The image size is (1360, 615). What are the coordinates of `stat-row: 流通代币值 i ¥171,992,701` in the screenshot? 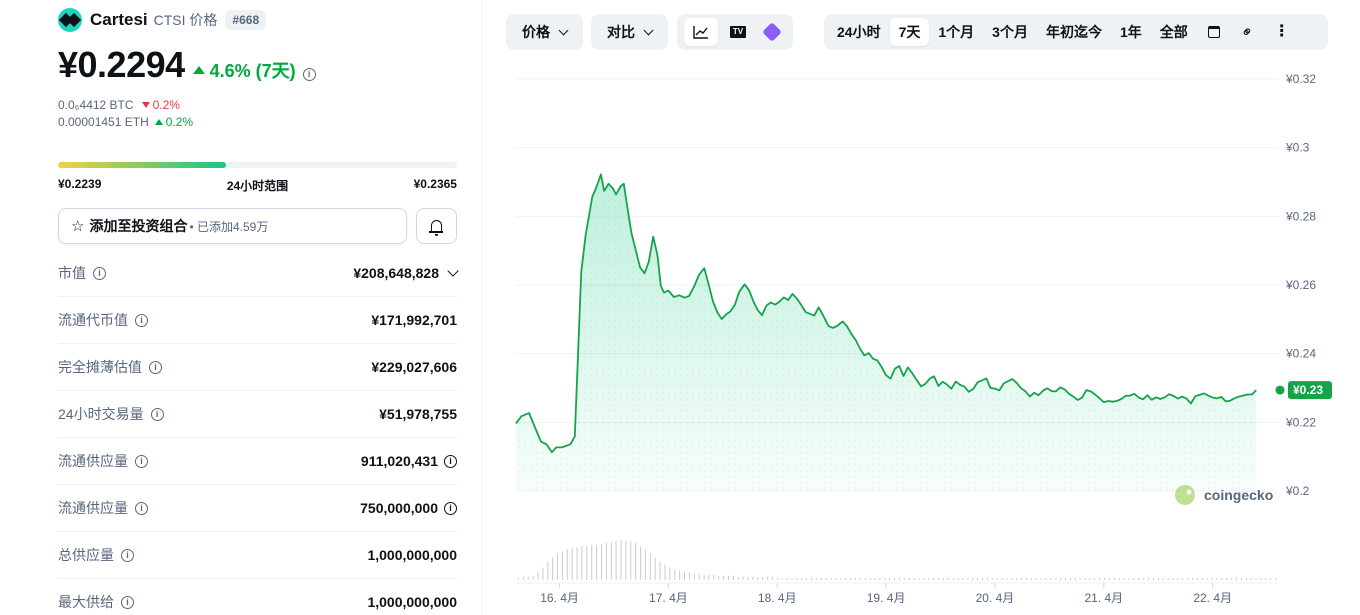 It's located at (257, 320).